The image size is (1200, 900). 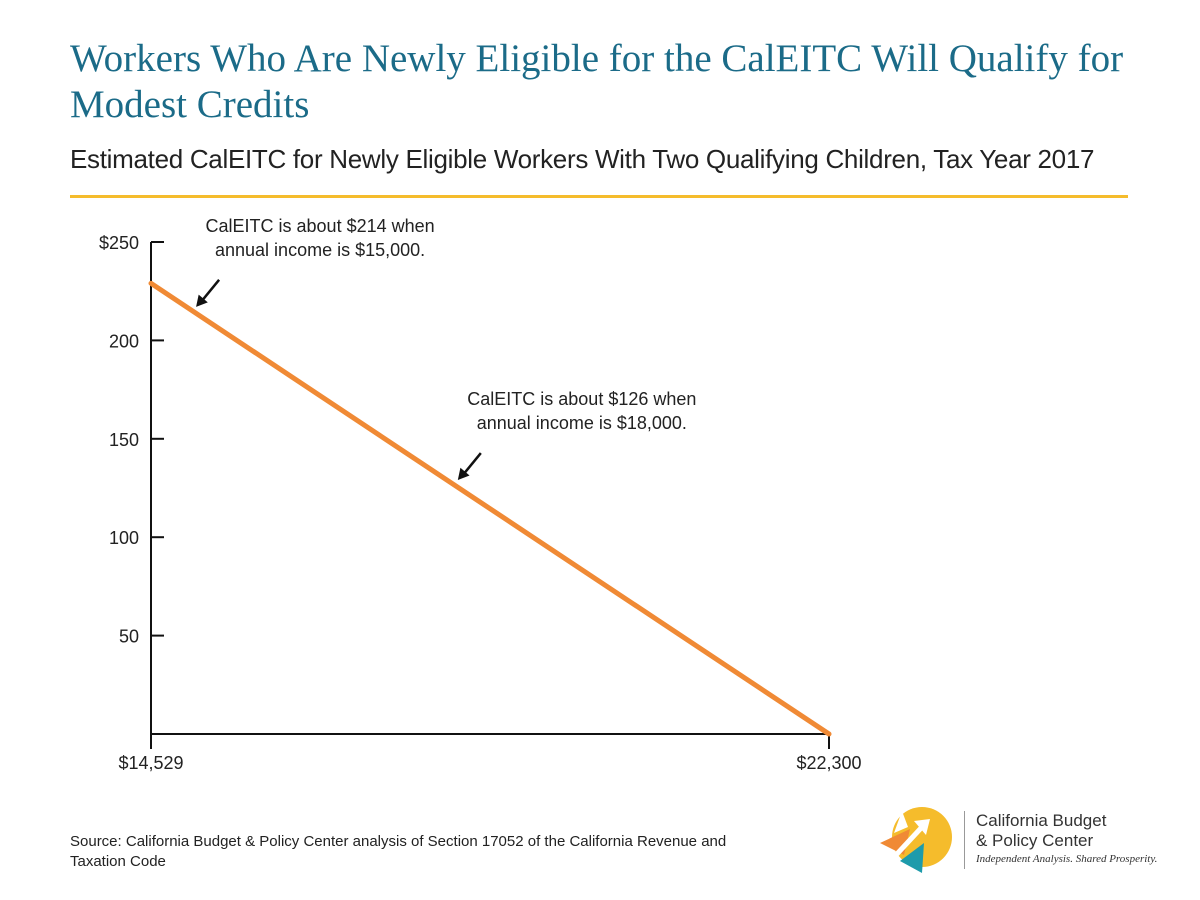 What do you see at coordinates (964, 840) in the screenshot?
I see `logo-divider` at bounding box center [964, 840].